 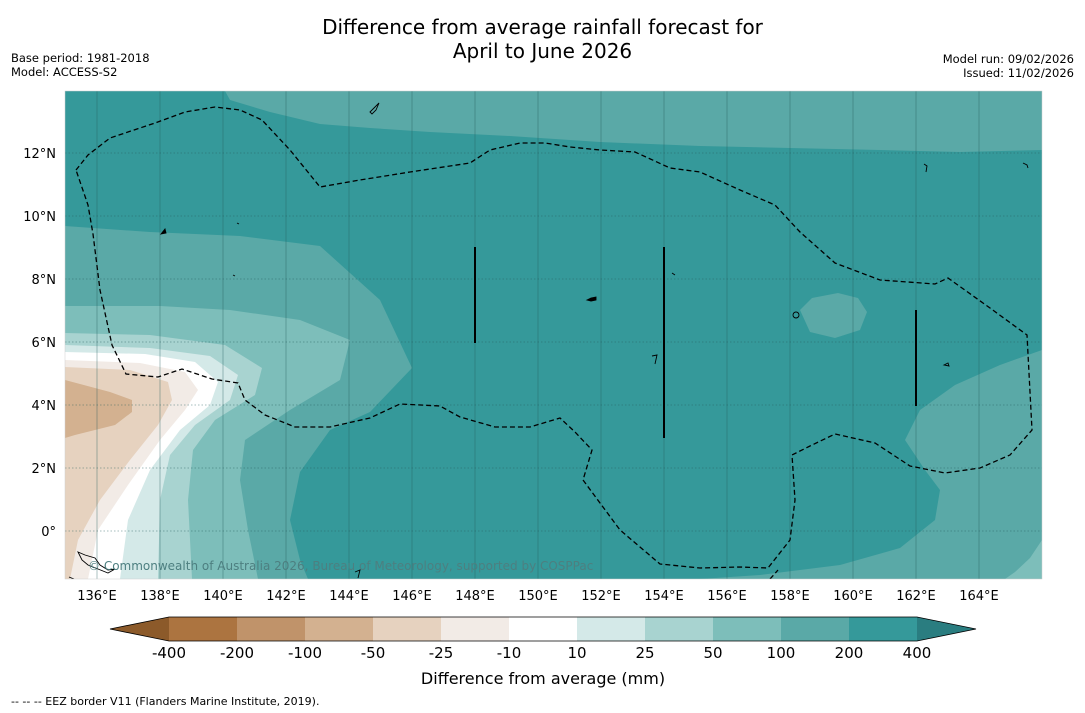 I want to click on colorbar-tick: 100, so click(x=781, y=653).